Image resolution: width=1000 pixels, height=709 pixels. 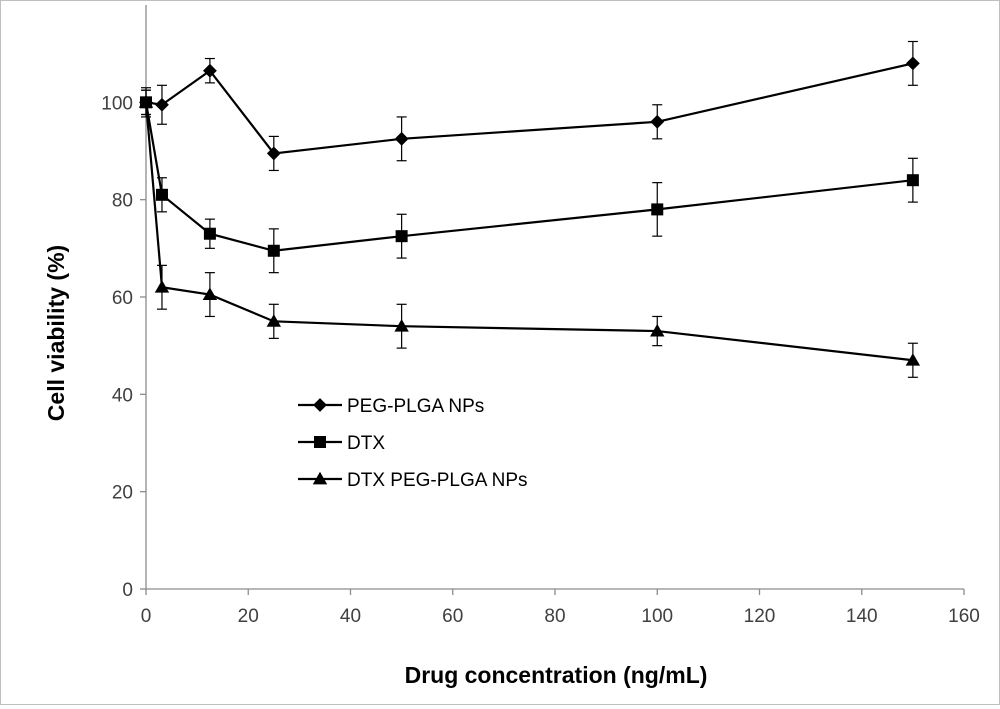 What do you see at coordinates (122, 395) in the screenshot?
I see `y-tick-label: 40` at bounding box center [122, 395].